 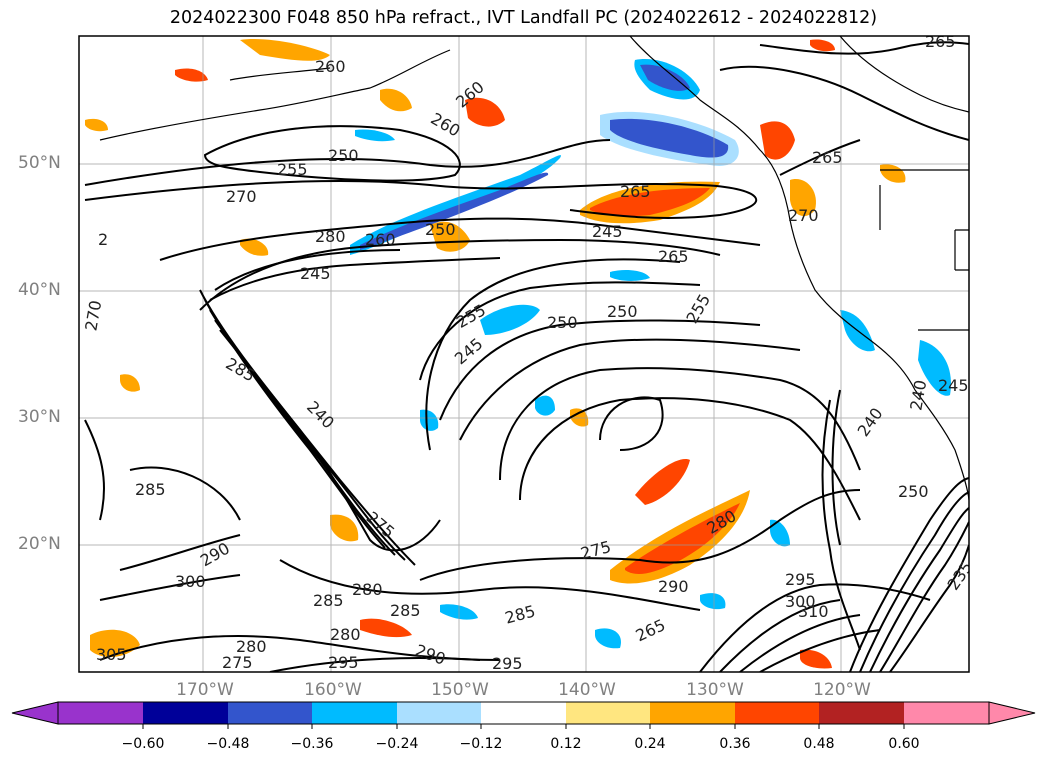 What do you see at coordinates (735, 744) in the screenshot?
I see `colorbar-tick-label: 0.36` at bounding box center [735, 744].